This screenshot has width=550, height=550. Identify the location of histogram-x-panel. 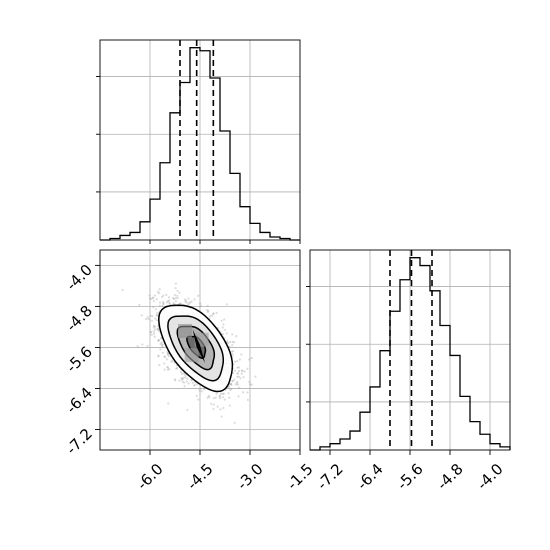
(198, 141).